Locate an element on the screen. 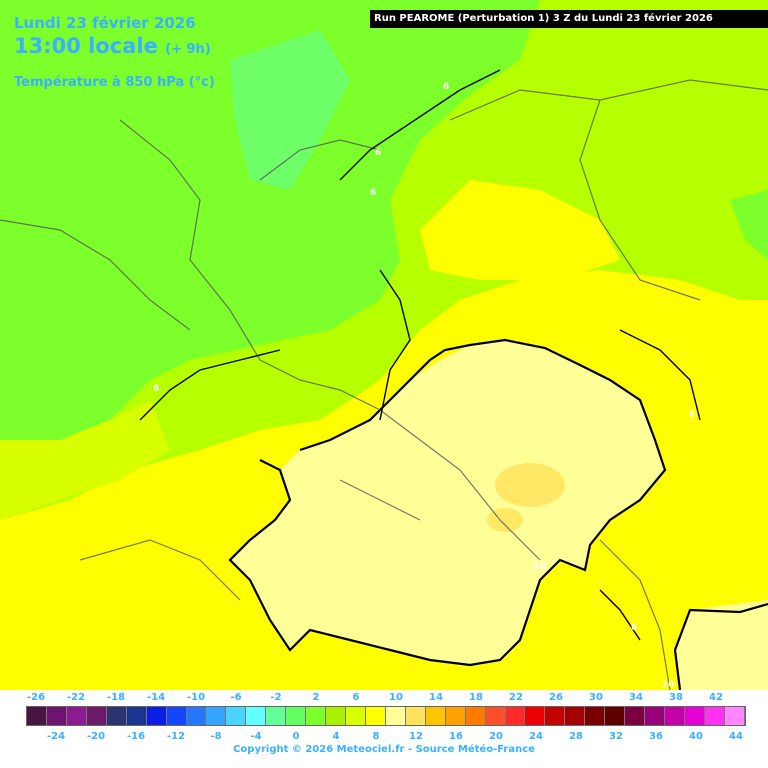 Image resolution: width=768 pixels, height=768 pixels. legend-bottom-label: 28 is located at coordinates (576, 736).